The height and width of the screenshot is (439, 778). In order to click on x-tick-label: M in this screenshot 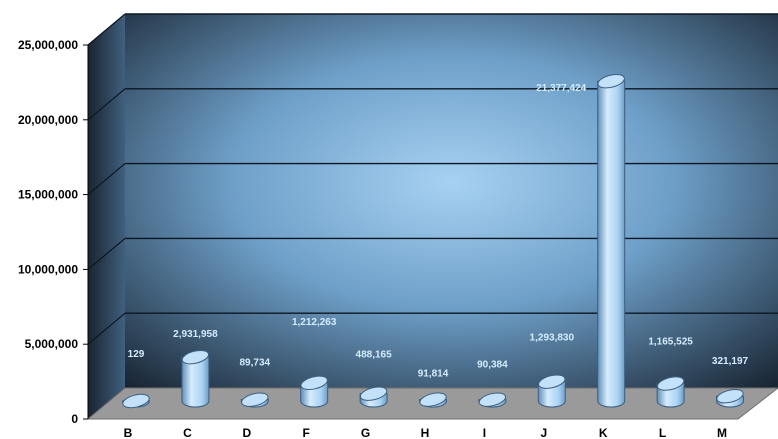, I will do `click(722, 432)`.